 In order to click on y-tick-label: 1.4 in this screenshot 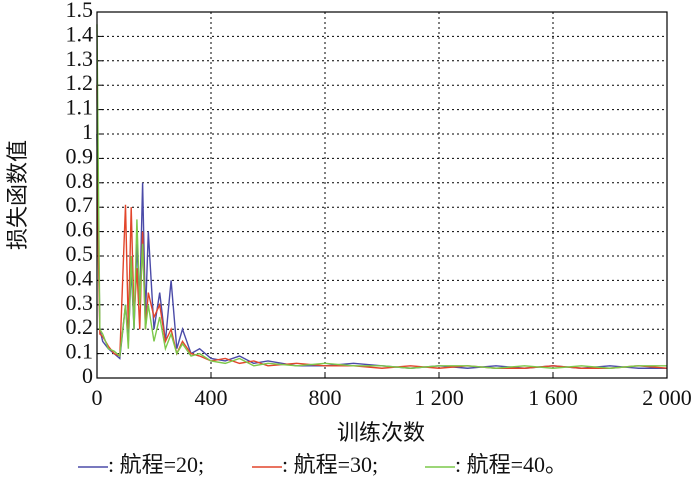, I will do `click(80, 33)`.